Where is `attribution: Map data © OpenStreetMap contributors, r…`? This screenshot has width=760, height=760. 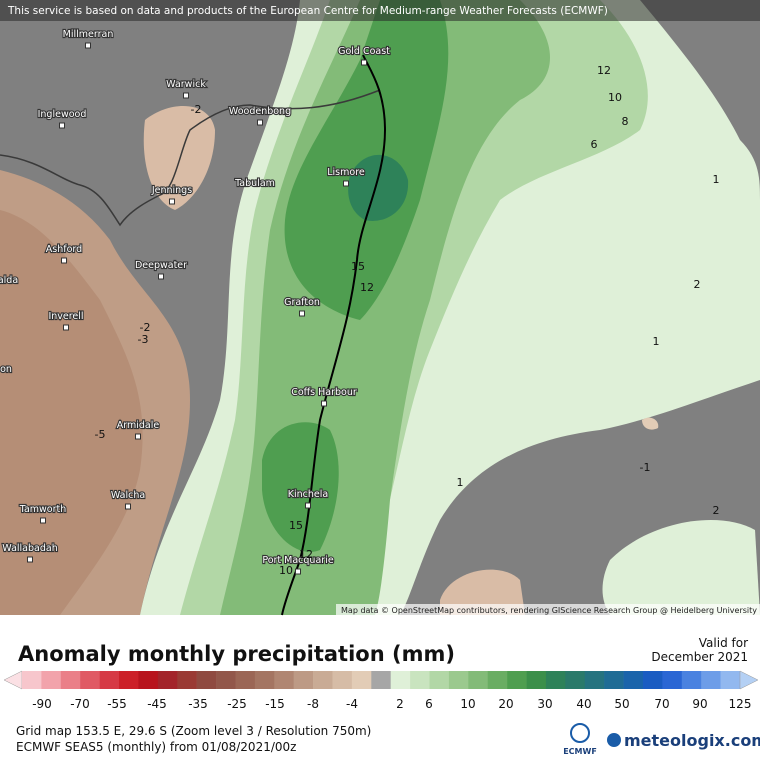
attribution: Map data © OpenStreetMap contributors, r… is located at coordinates (549, 610).